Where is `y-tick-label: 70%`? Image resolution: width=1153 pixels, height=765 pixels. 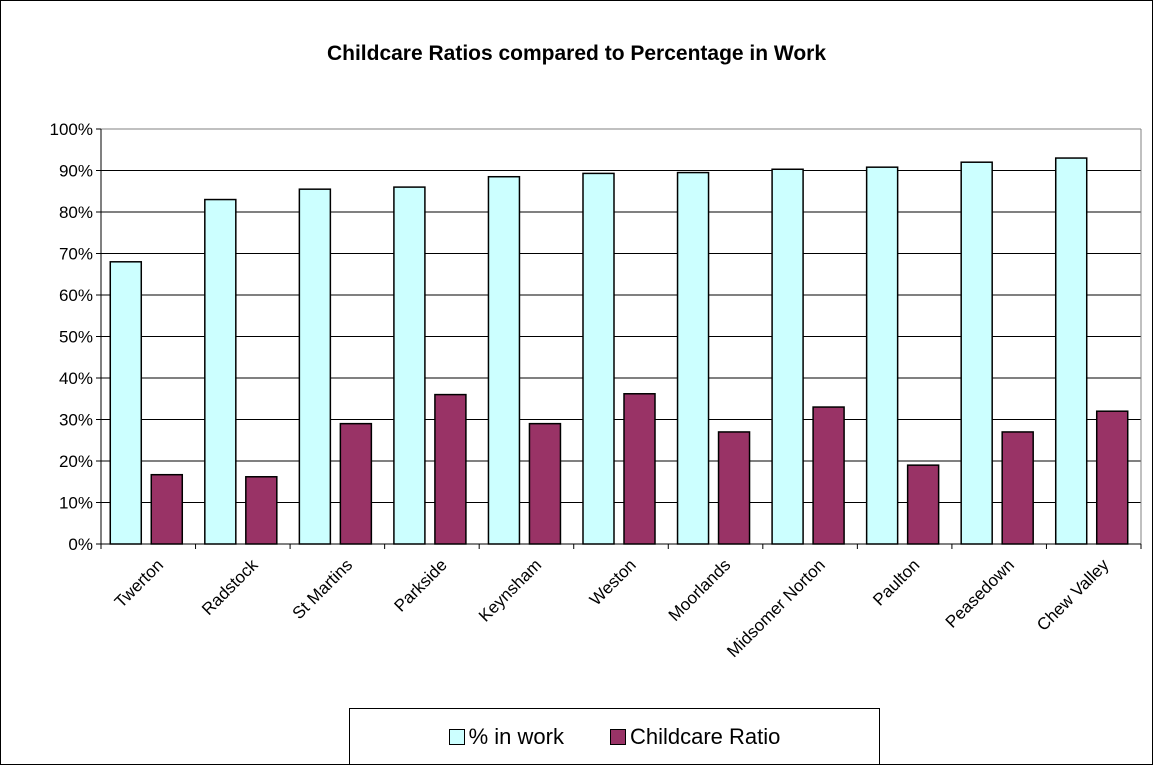 y-tick-label: 70% is located at coordinates (76, 254).